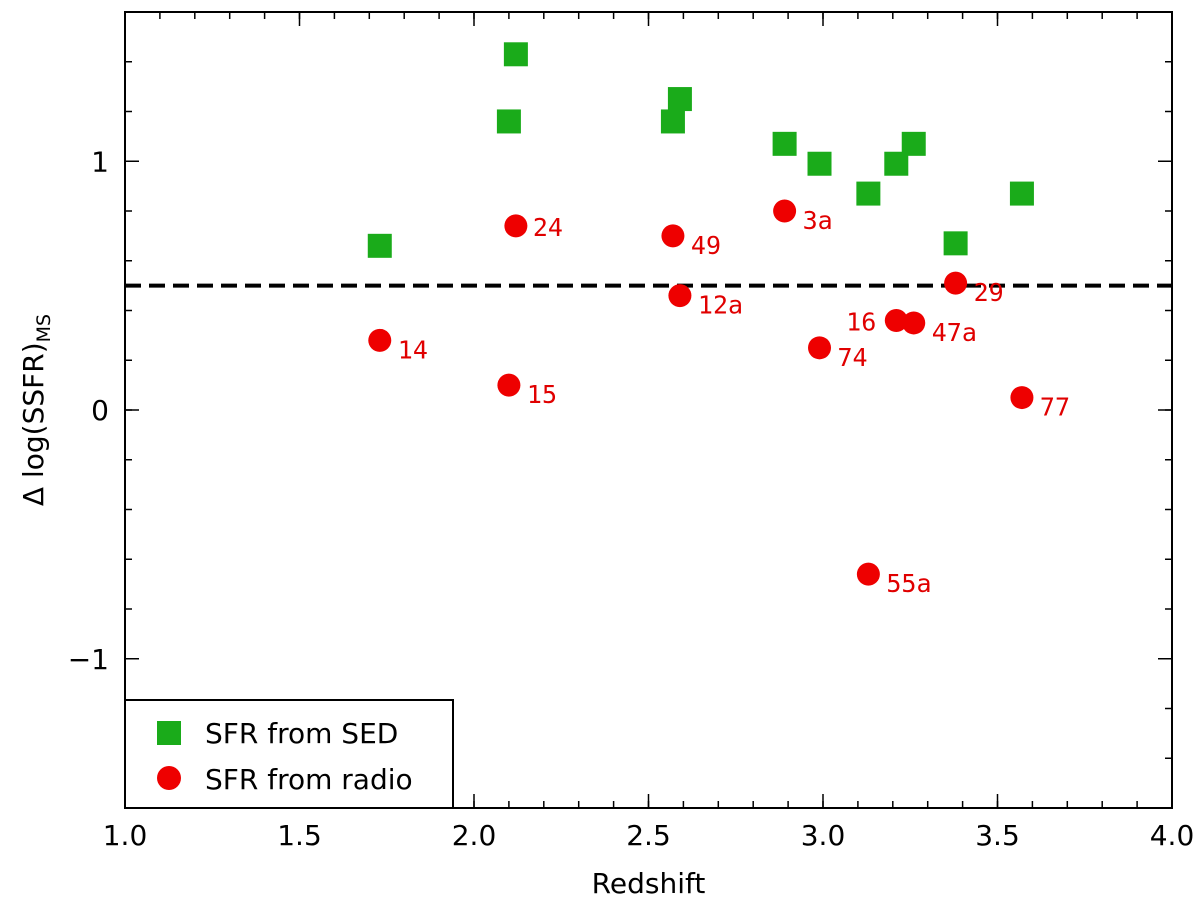  Describe the element at coordinates (954, 332) in the screenshot. I see `radio-point-label: 47a` at that location.